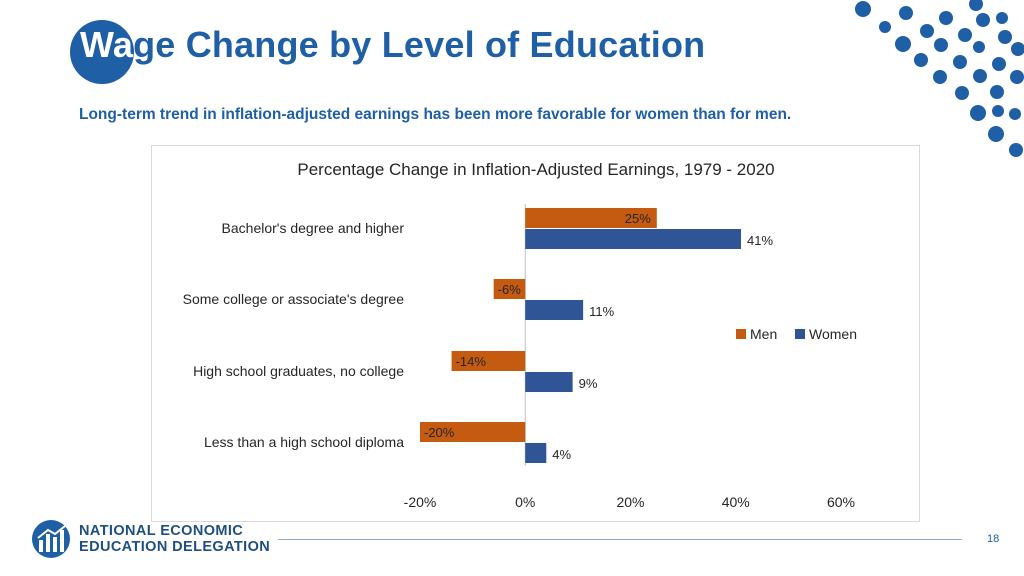  I want to click on footer-divider, so click(620, 539).